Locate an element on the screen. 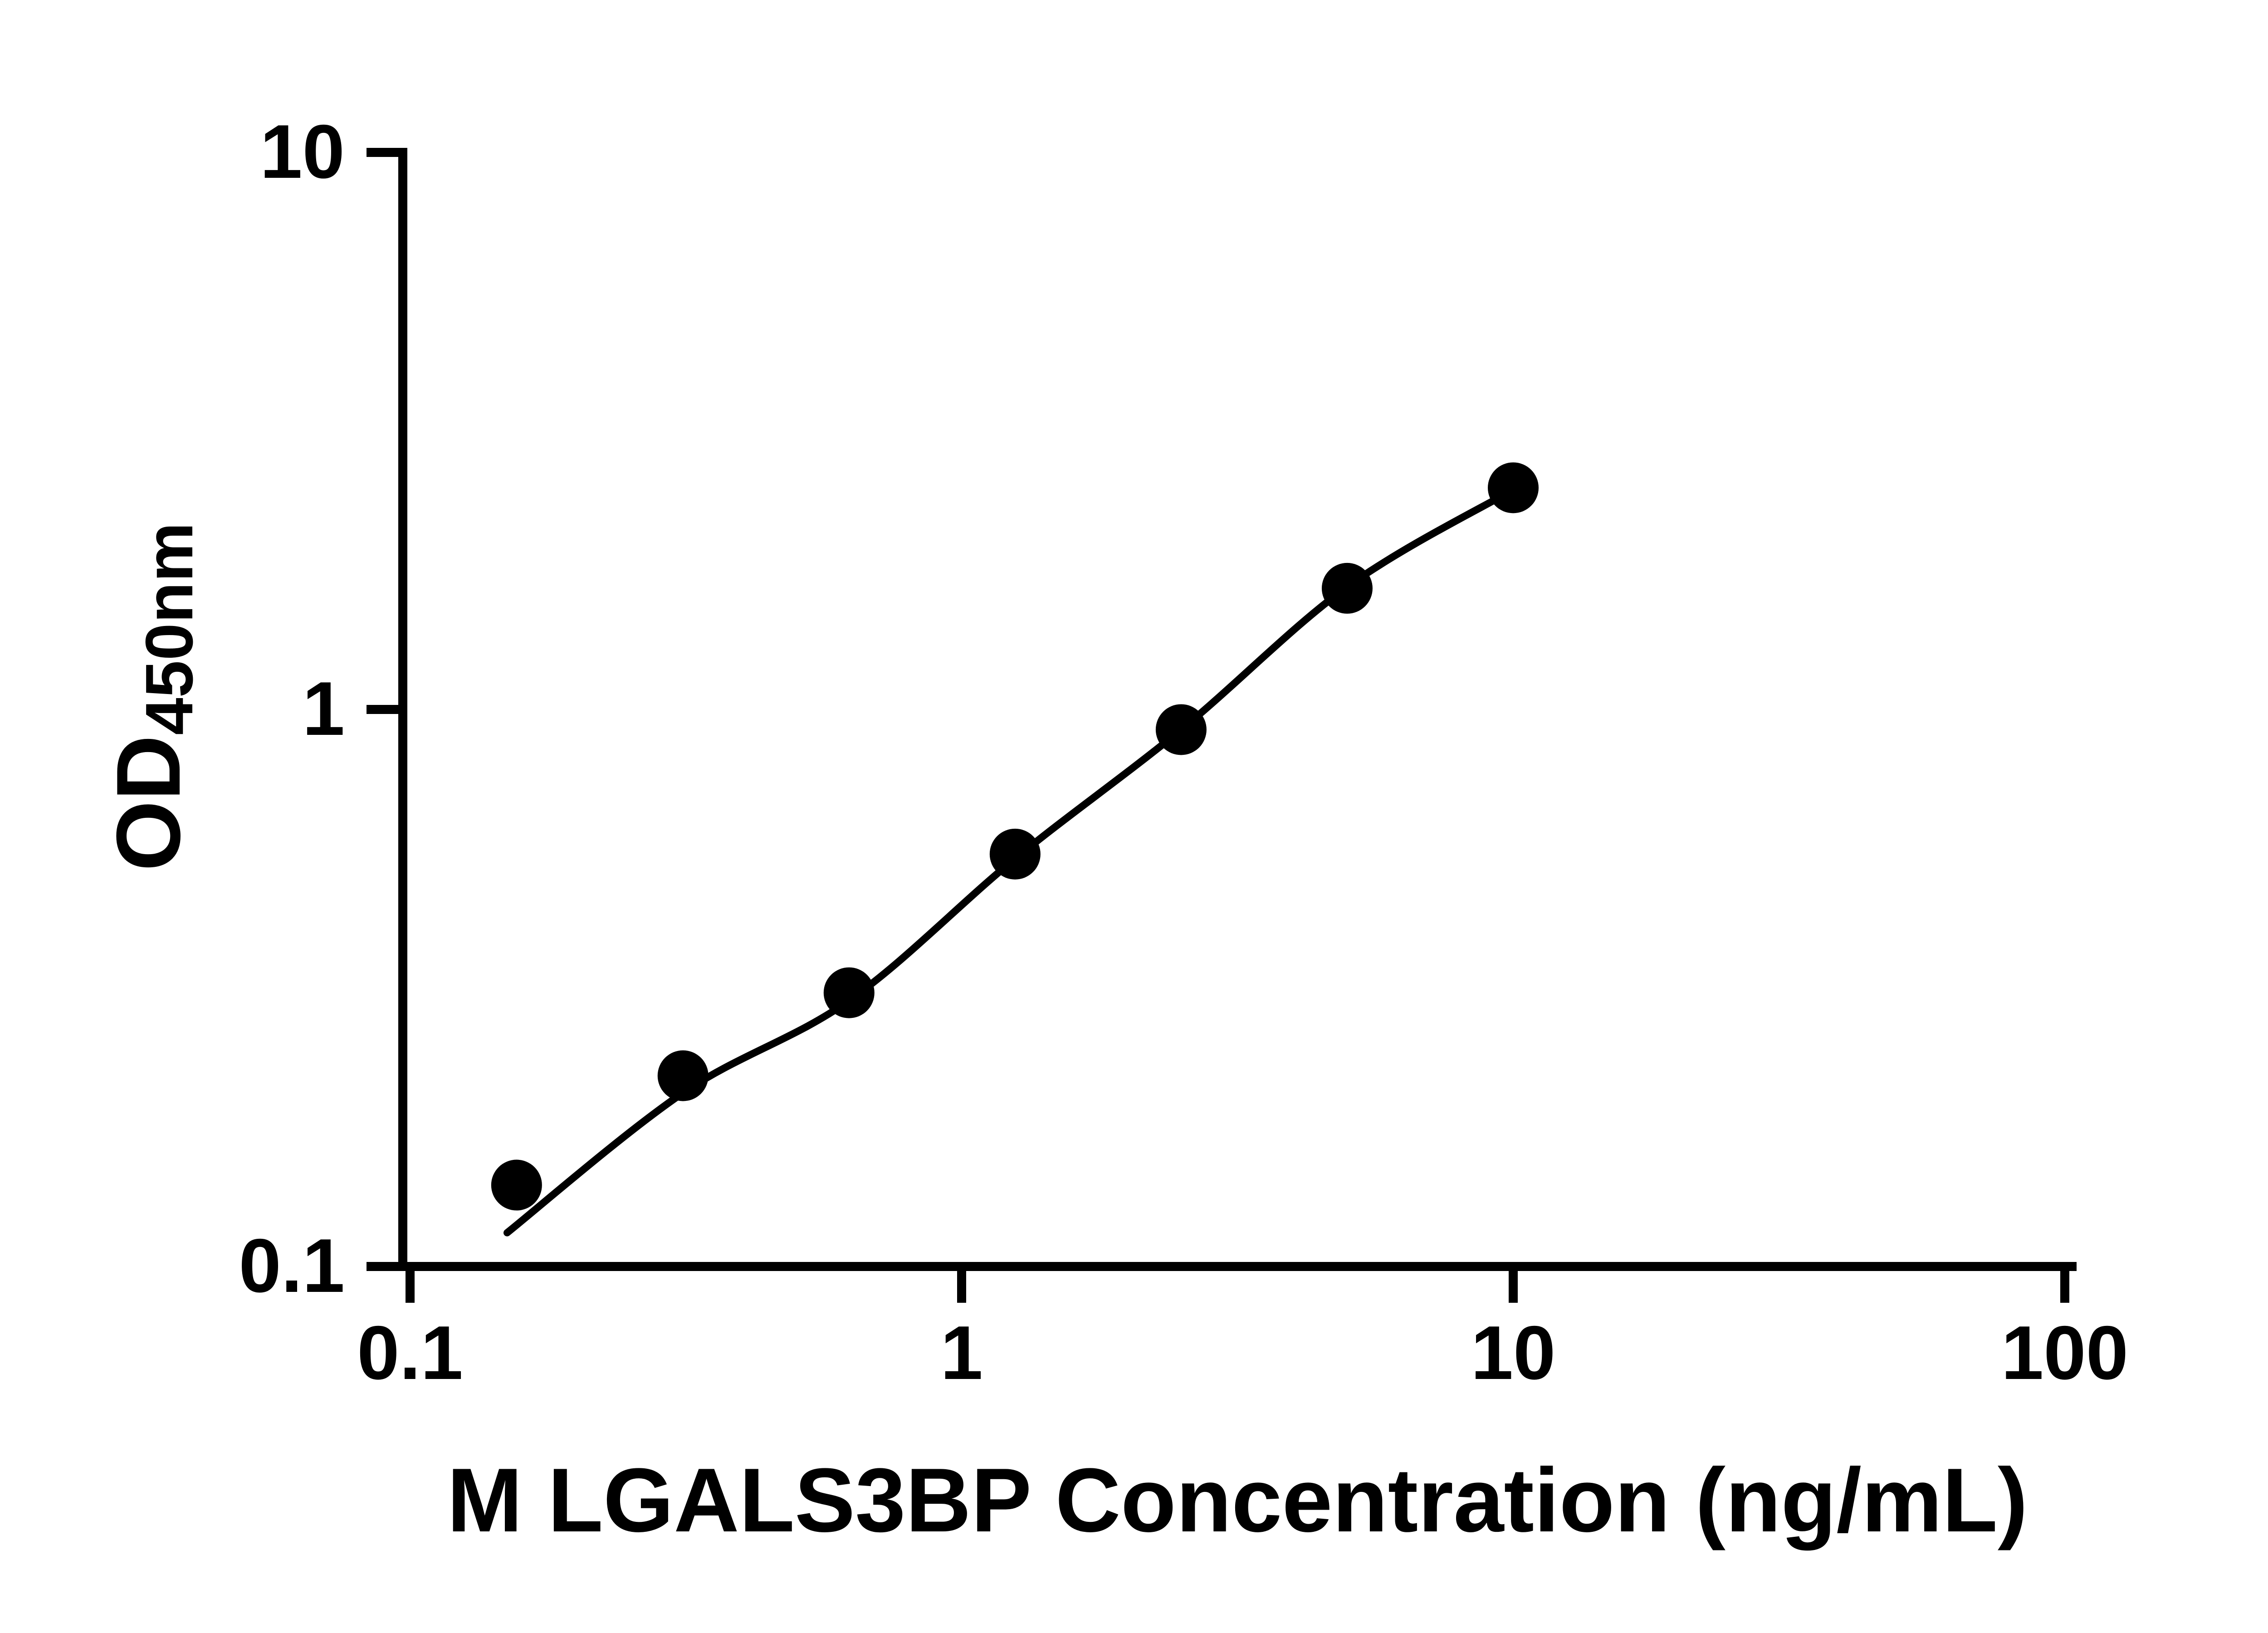 The height and width of the screenshot is (1633, 2268). x-tick-label: 0.1 is located at coordinates (410, 1352).